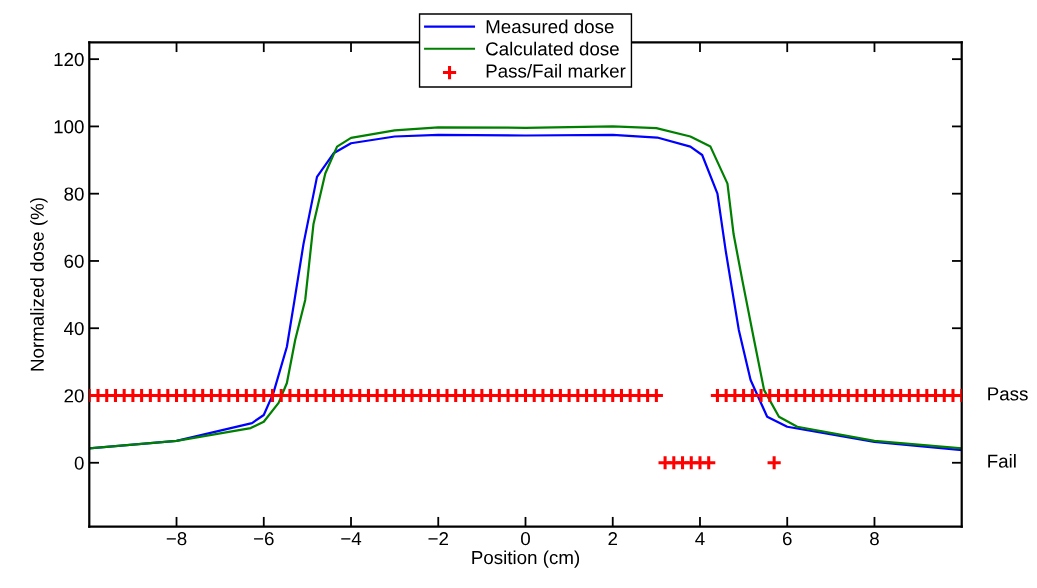 Image resolution: width=1037 pixels, height=588 pixels. I want to click on y-tick-label: 40, so click(74, 328).